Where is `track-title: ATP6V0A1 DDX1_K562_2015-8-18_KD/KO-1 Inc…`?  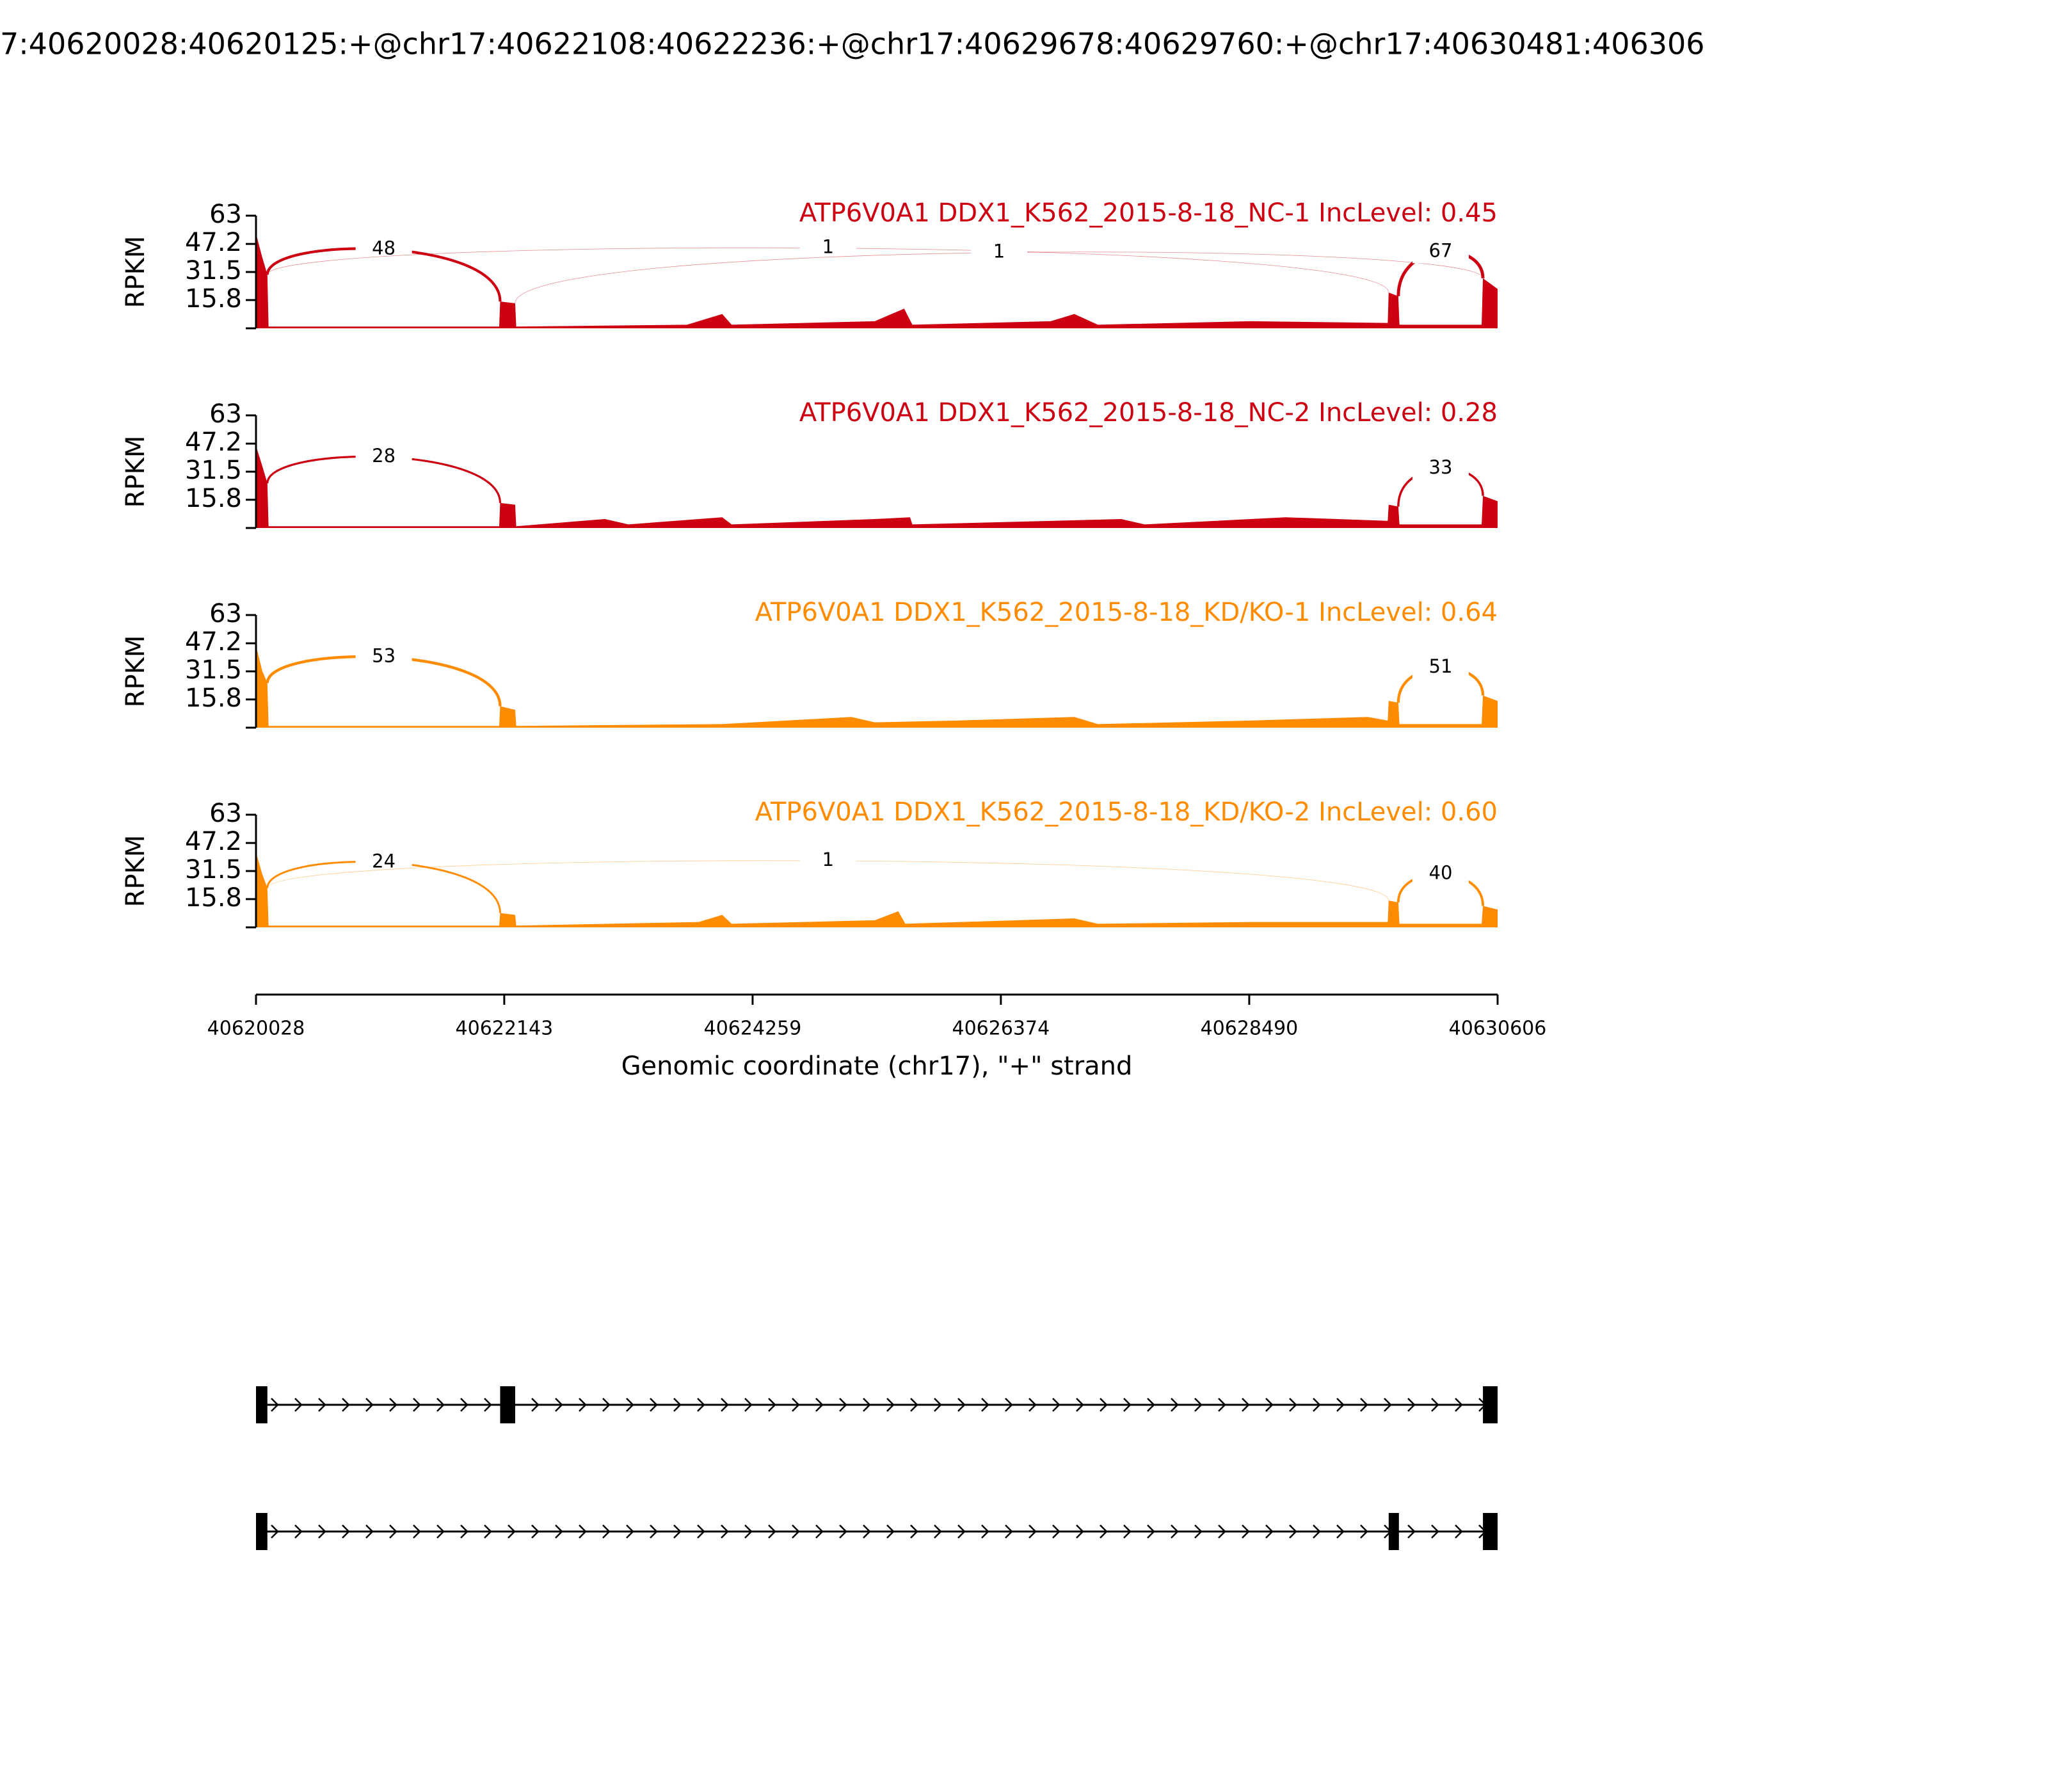
track-title: ATP6V0A1 DDX1_K562_2015-8-18_KD/KO-1 Inc… is located at coordinates (1126, 612).